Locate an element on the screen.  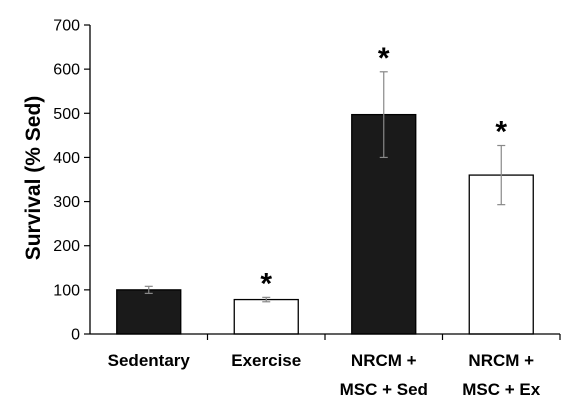
x-category-label: NRCM + MSC + Ex is located at coordinates (501, 375).